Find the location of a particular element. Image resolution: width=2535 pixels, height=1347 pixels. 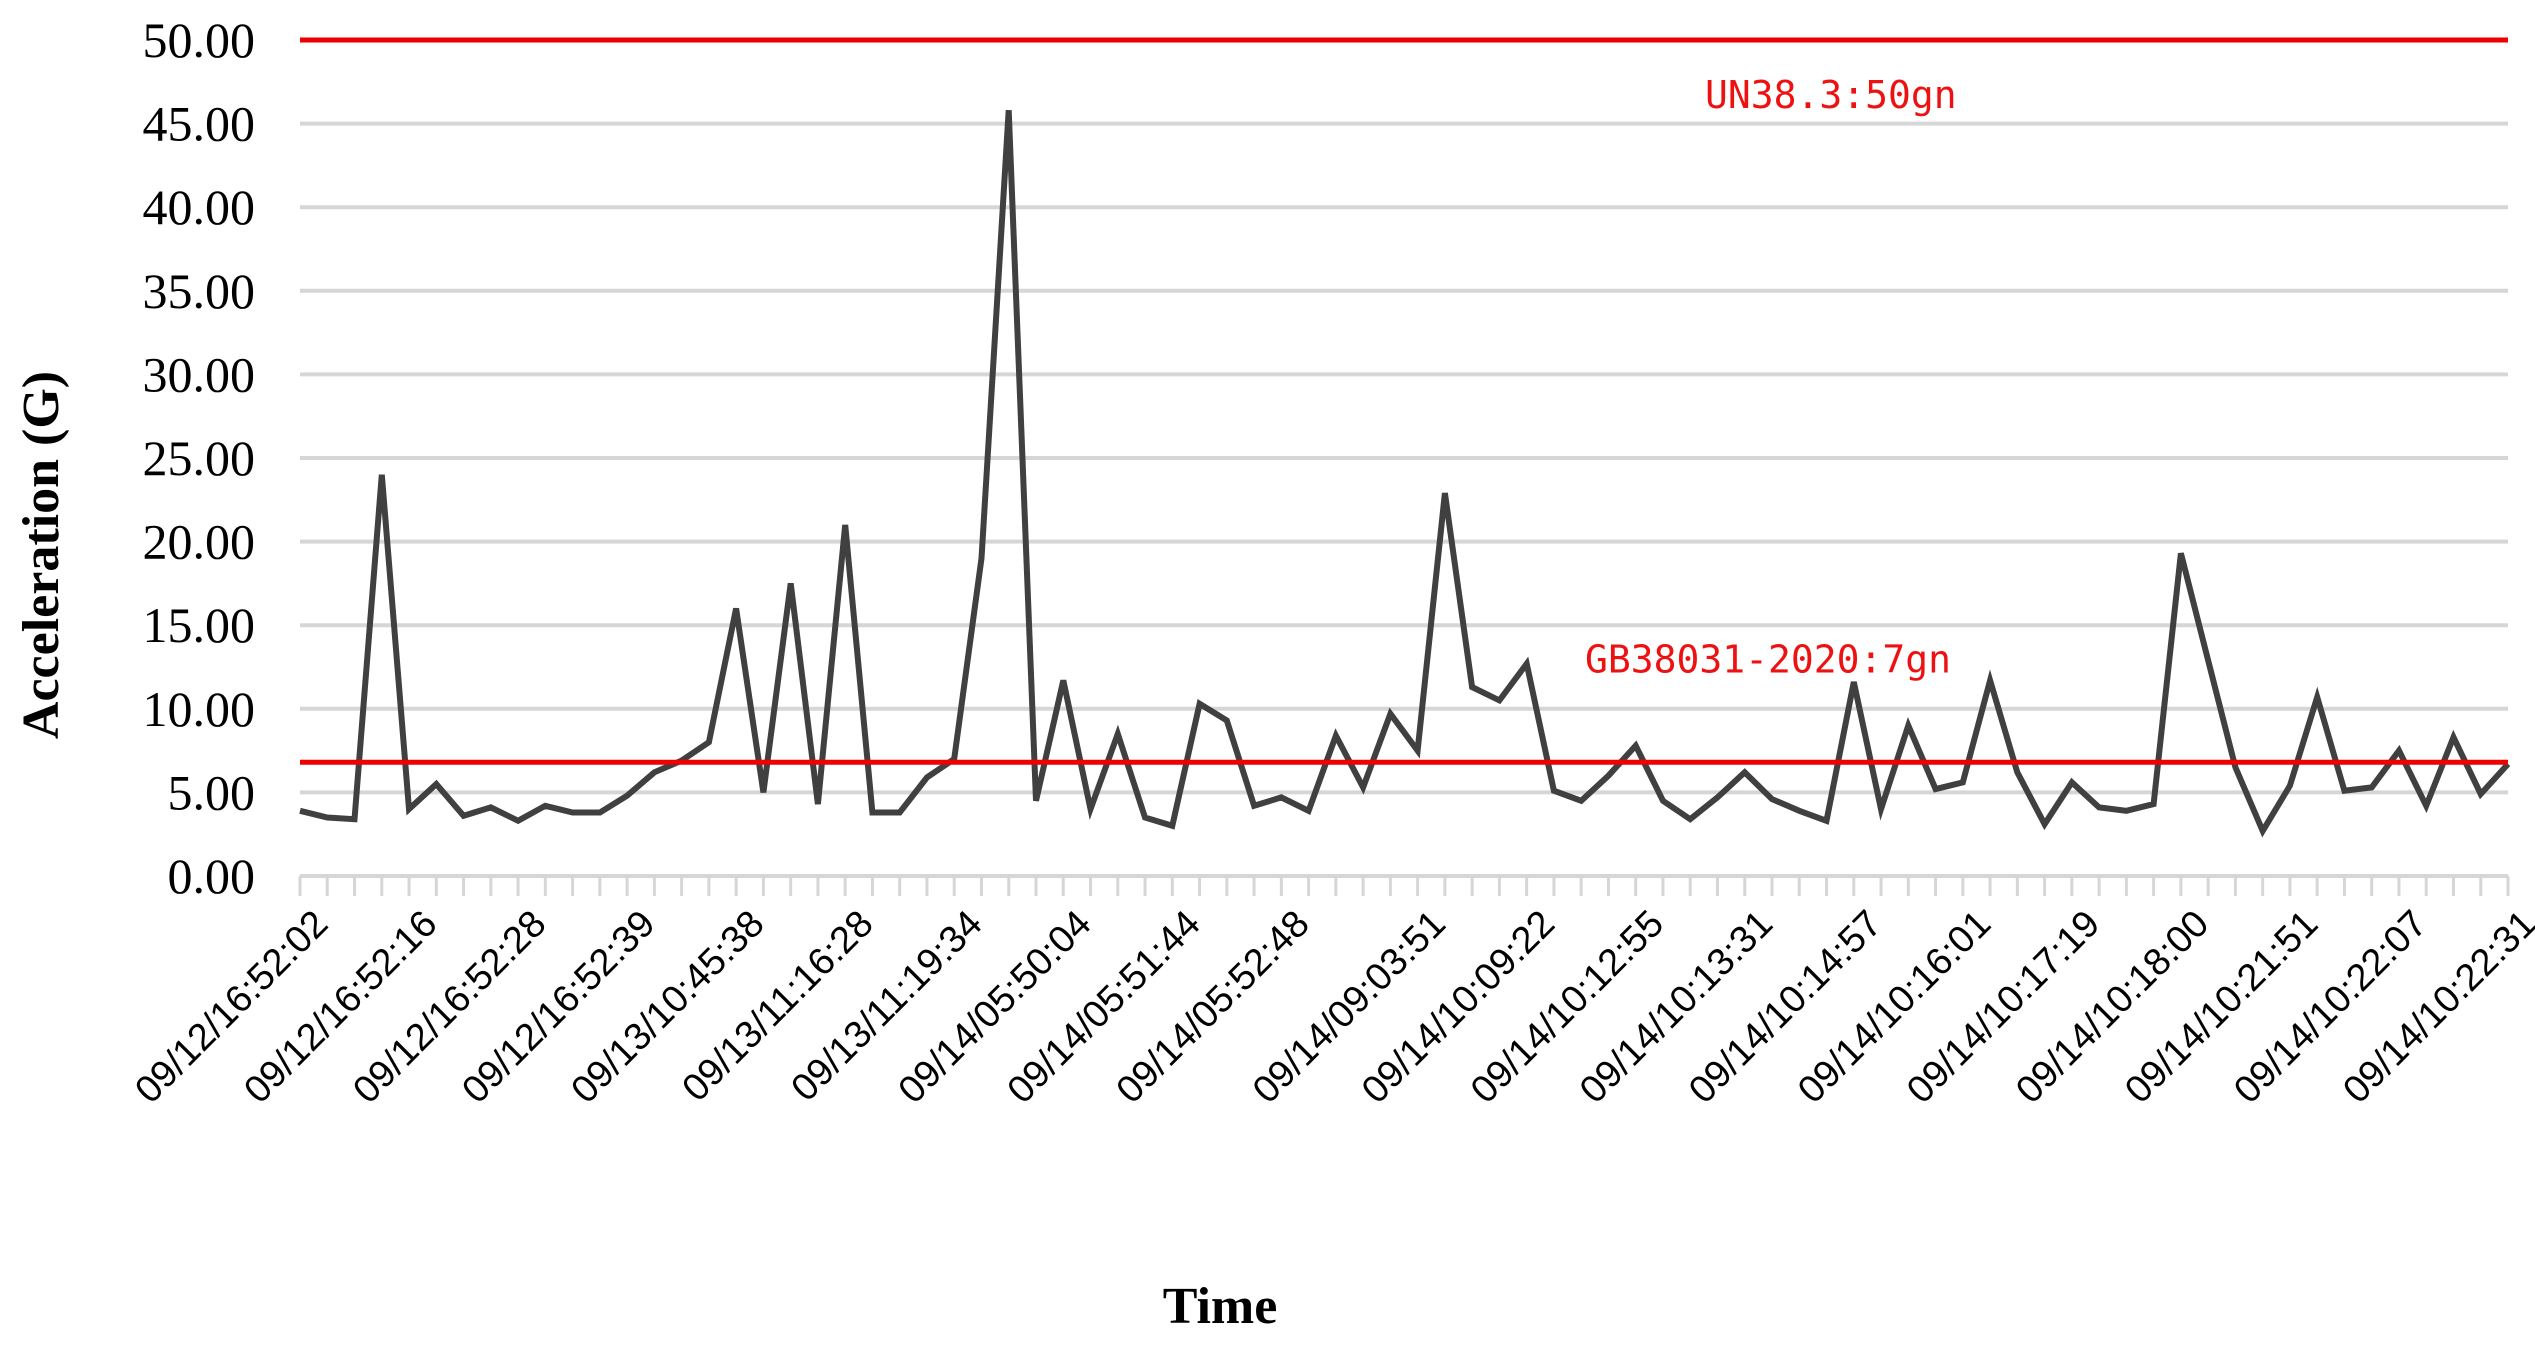

x-tick-label: 09/14/10:13:31 is located at coordinates (1676, 1007).